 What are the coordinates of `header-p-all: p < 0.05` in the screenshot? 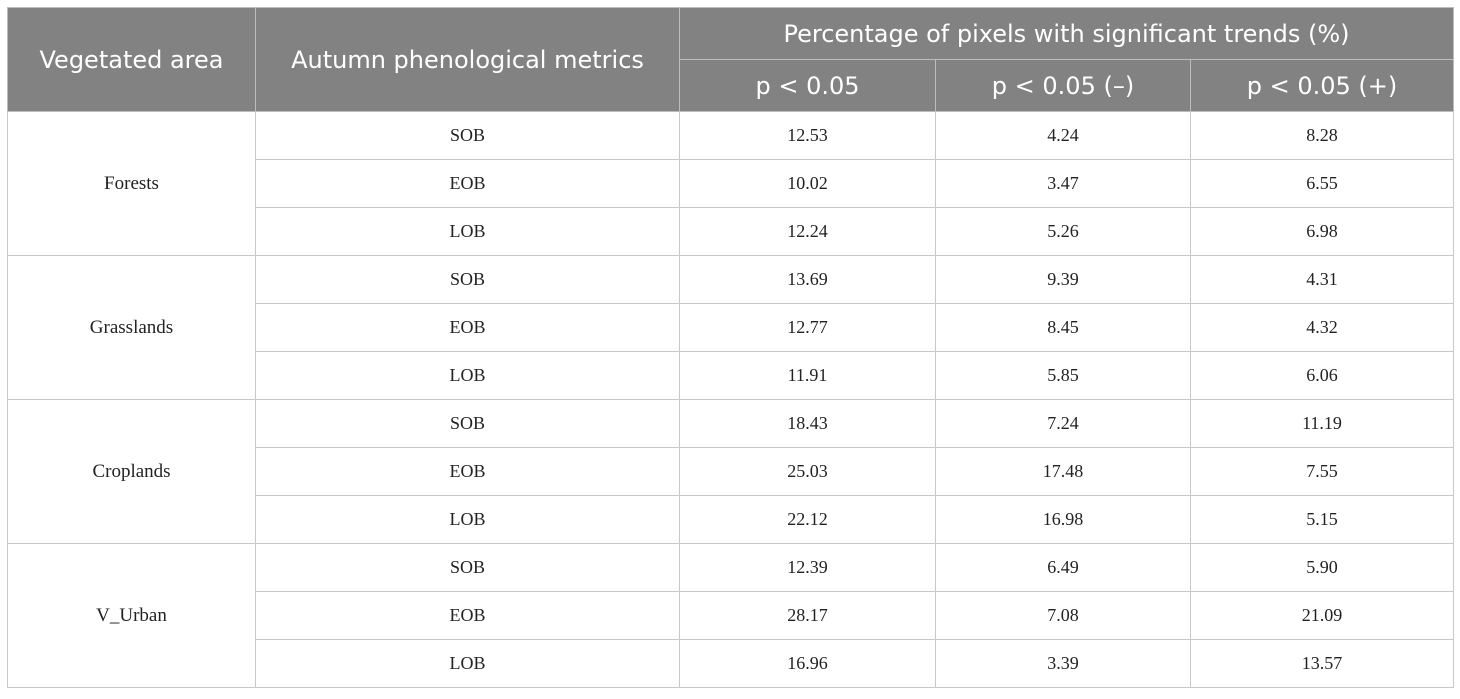 It's located at (807, 85).